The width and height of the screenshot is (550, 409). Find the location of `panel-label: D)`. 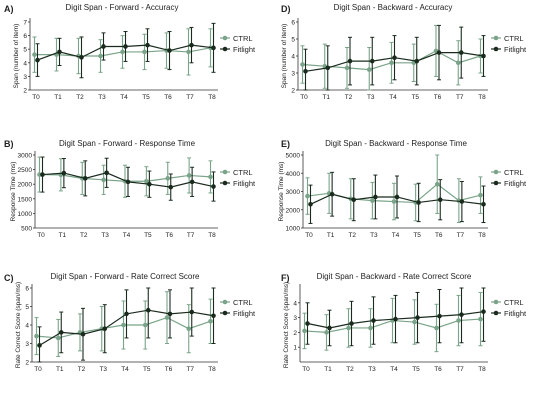

panel-label: D) is located at coordinates (286, 9).